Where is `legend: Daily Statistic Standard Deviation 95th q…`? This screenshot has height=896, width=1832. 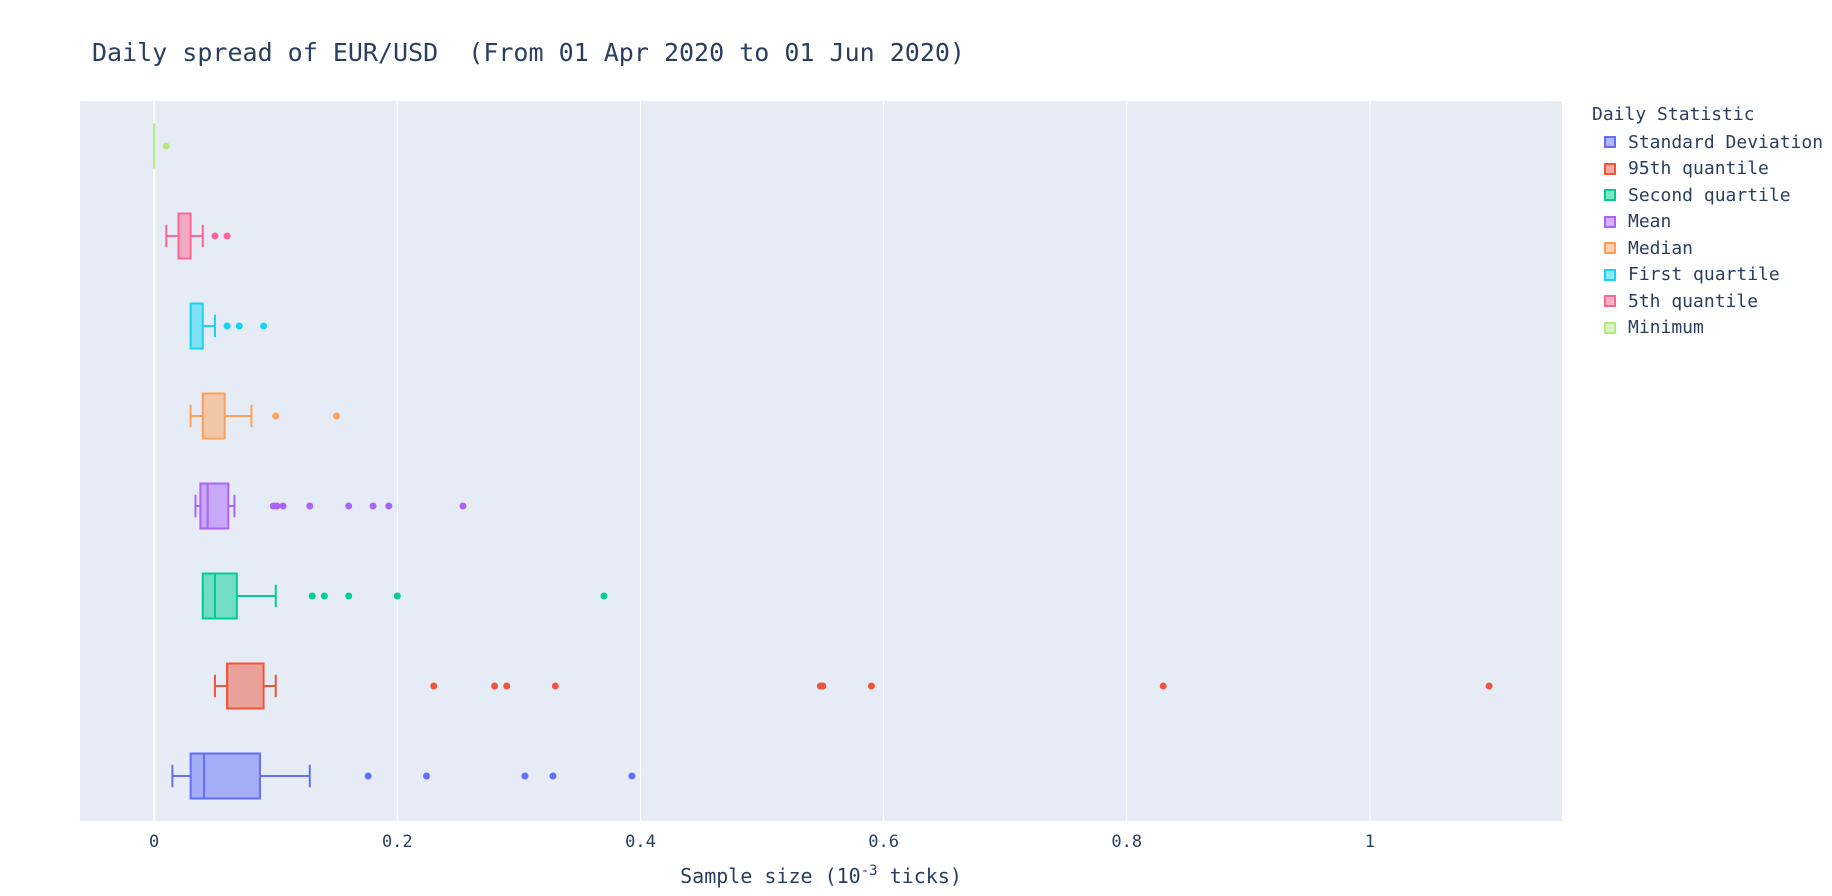 legend: Daily Statistic Standard Deviation 95th q… is located at coordinates (1707, 222).